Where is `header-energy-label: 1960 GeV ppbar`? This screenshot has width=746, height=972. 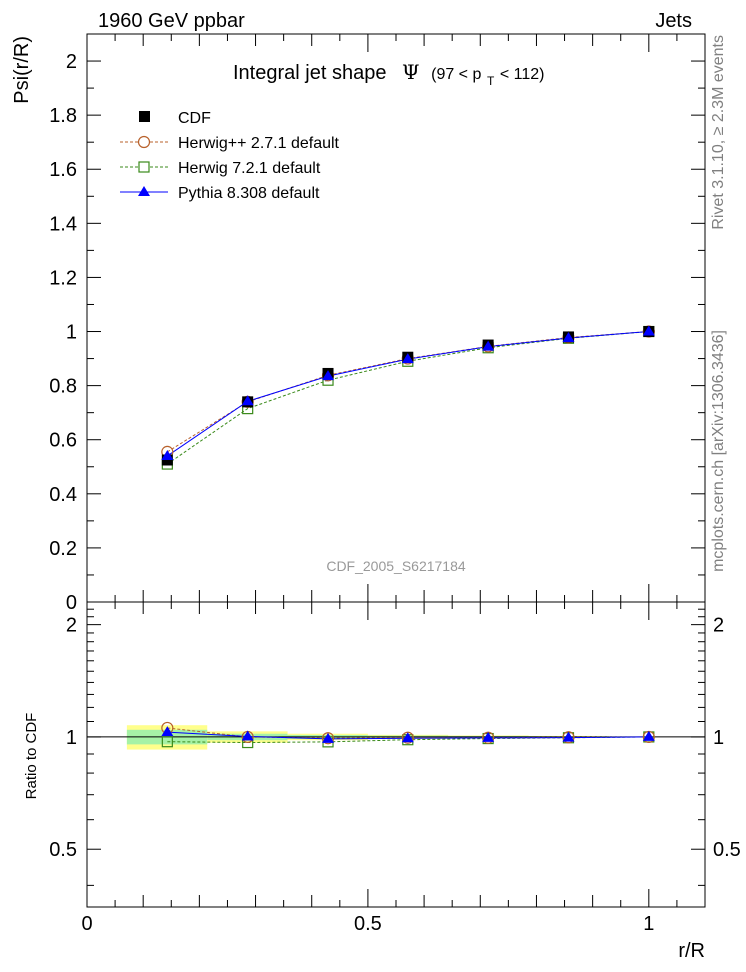 header-energy-label: 1960 GeV ppbar is located at coordinates (171, 21).